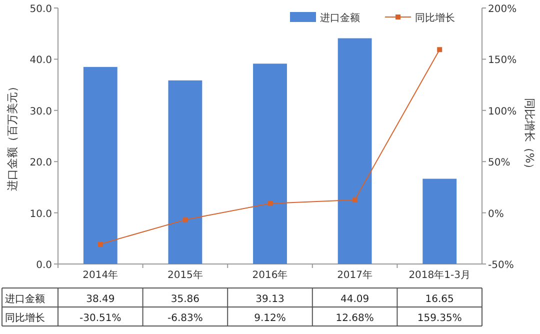  Describe the element at coordinates (499, 163) in the screenshot. I see `y2-tick-label: 50%` at that location.